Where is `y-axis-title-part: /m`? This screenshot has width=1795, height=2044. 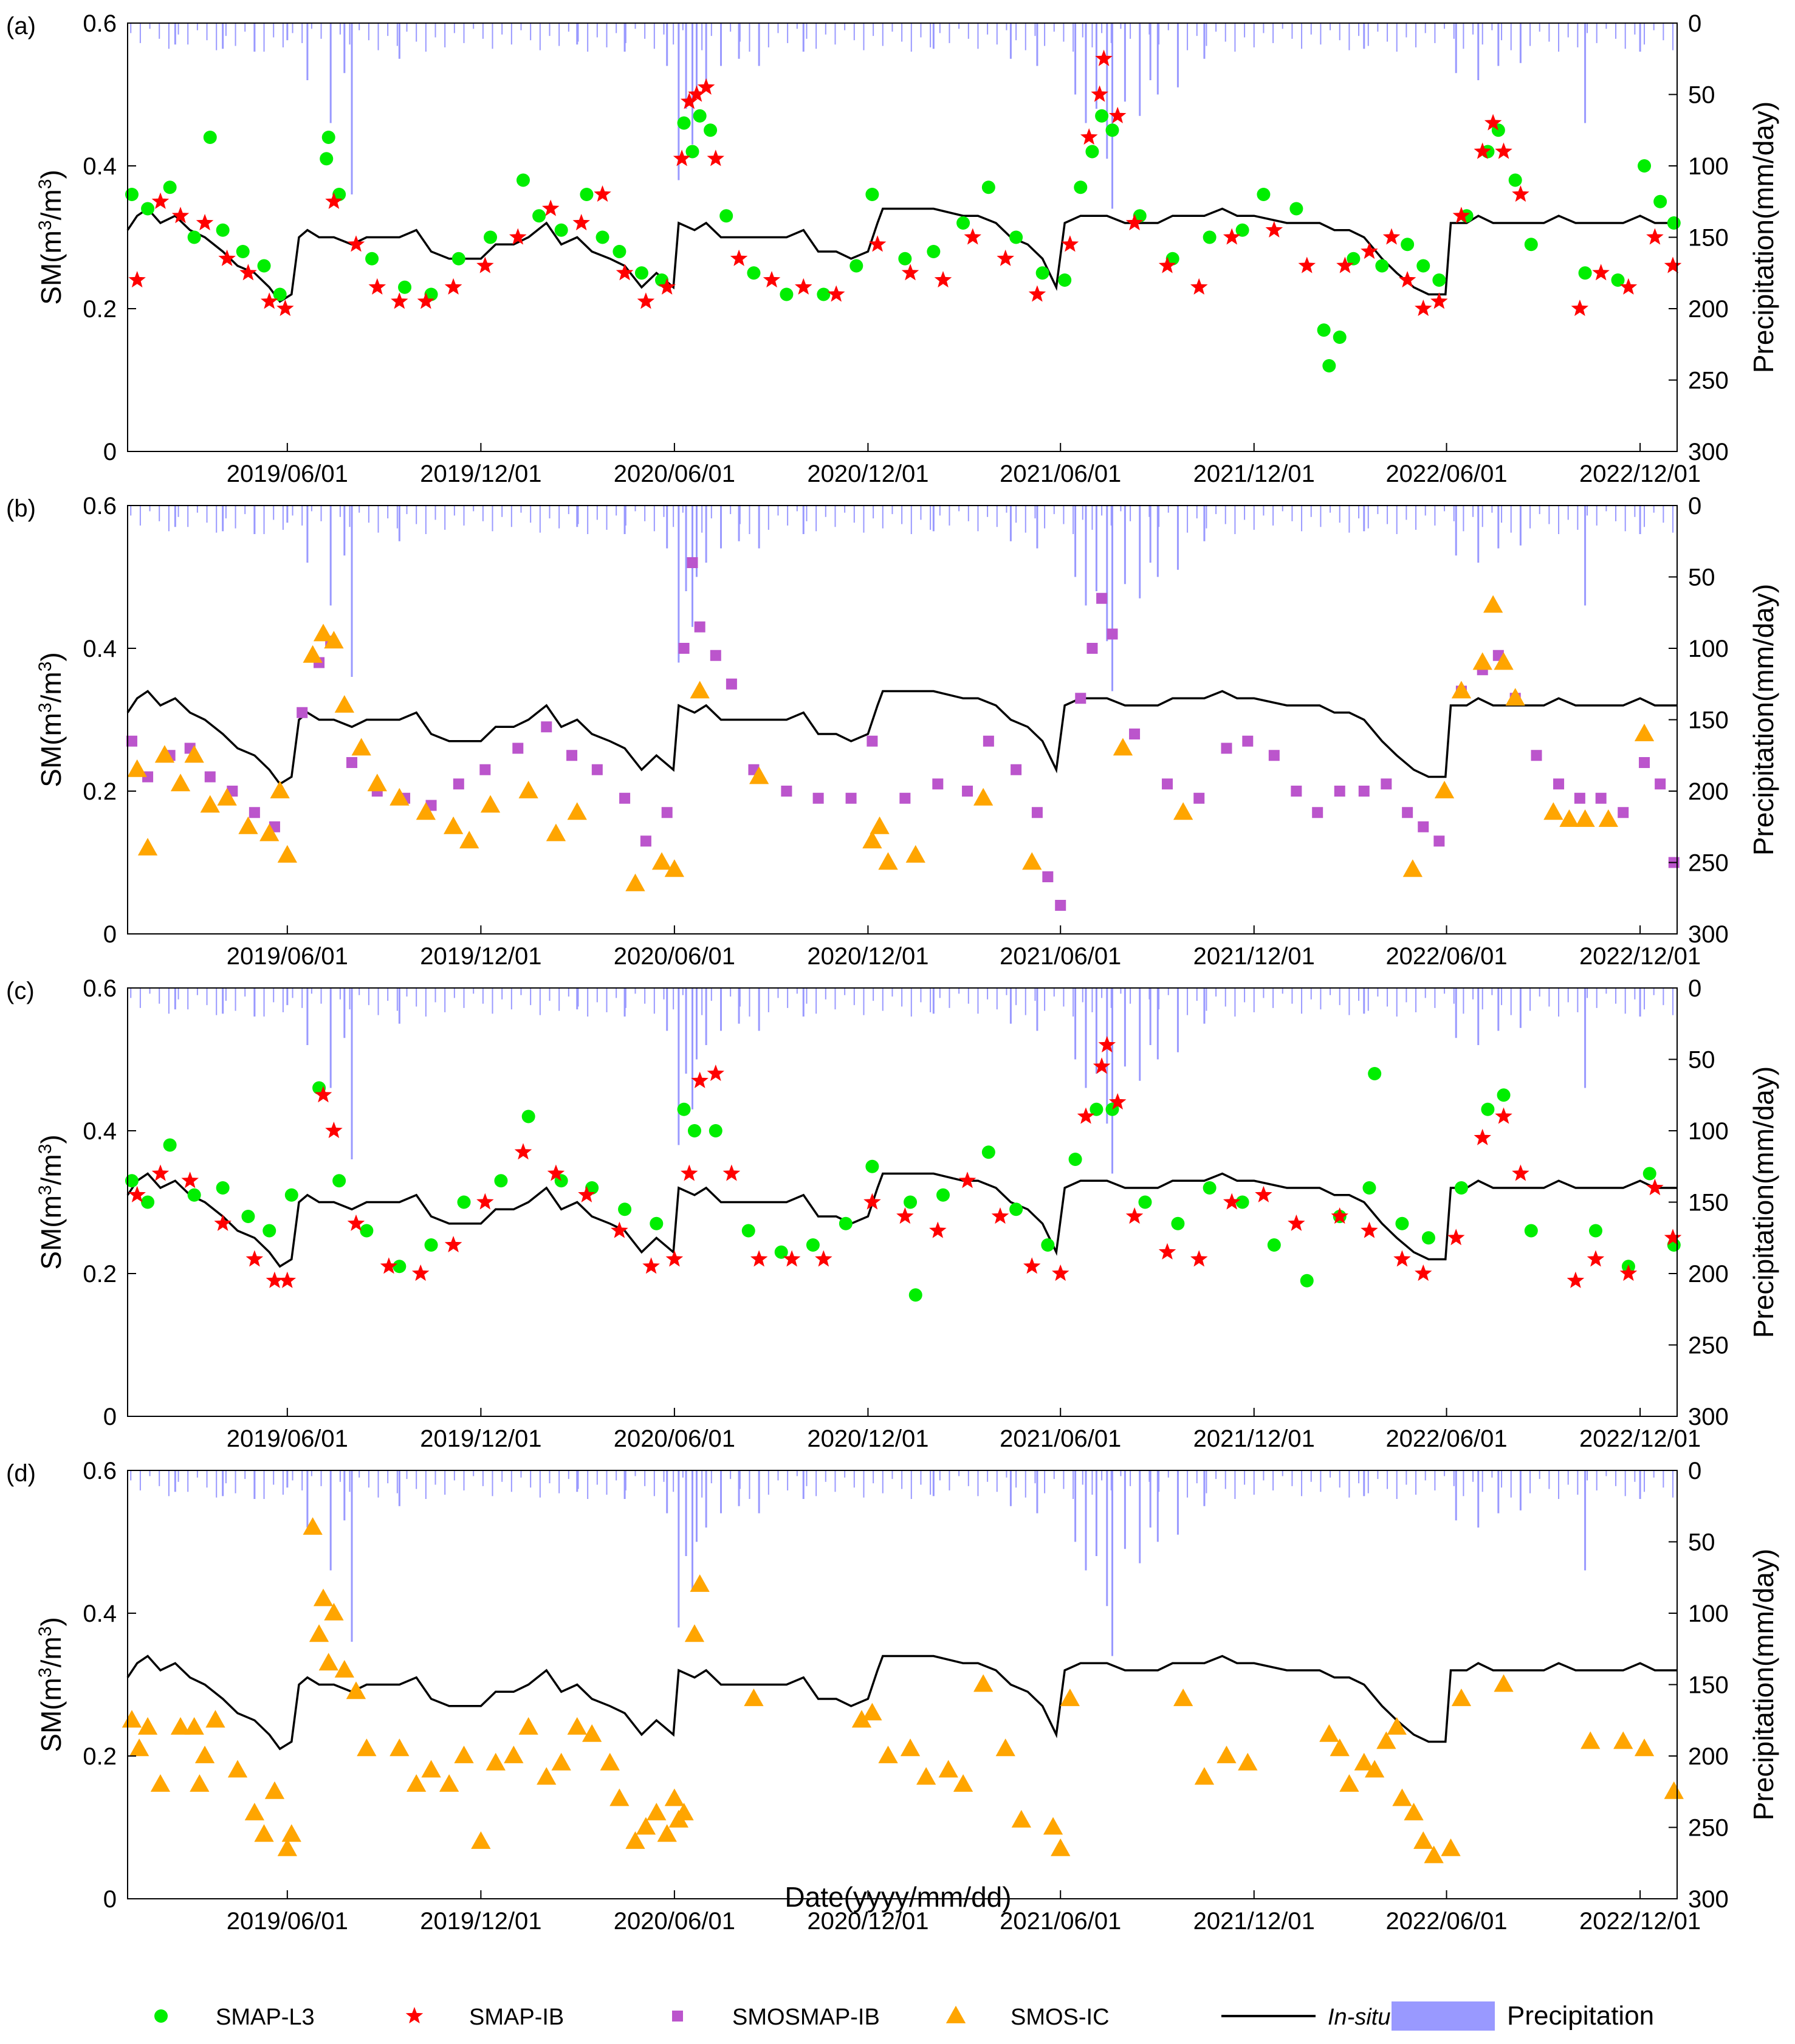
y-axis-title-part: /m is located at coordinates (51, 205).